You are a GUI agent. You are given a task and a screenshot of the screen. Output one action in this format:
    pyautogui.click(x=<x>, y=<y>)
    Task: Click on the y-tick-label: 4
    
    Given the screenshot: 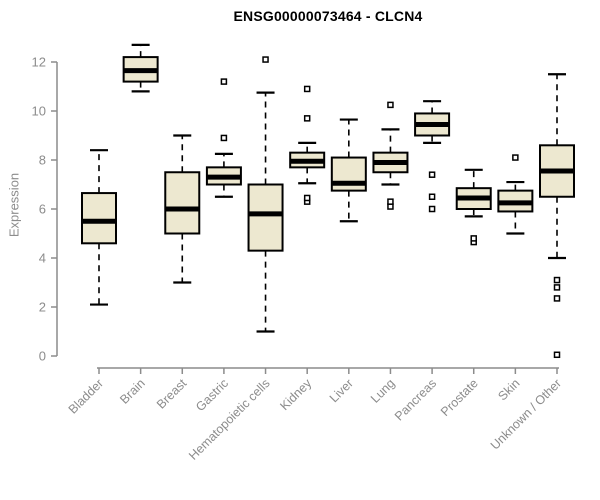 What is the action you would take?
    pyautogui.click(x=42, y=258)
    